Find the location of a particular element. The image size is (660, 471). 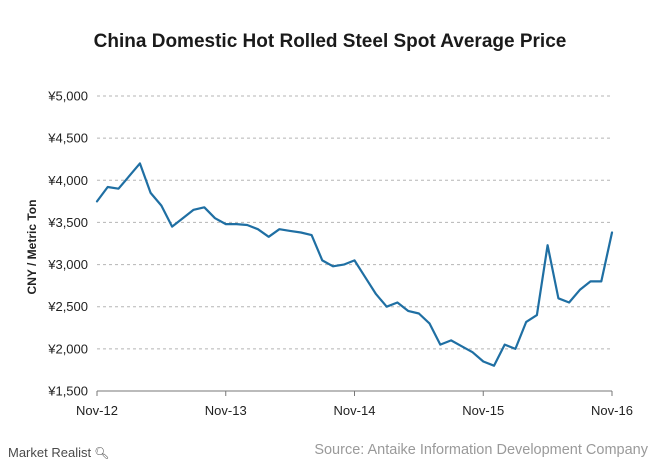

y-tick-label: ¥3,500 is located at coordinates (67, 222).